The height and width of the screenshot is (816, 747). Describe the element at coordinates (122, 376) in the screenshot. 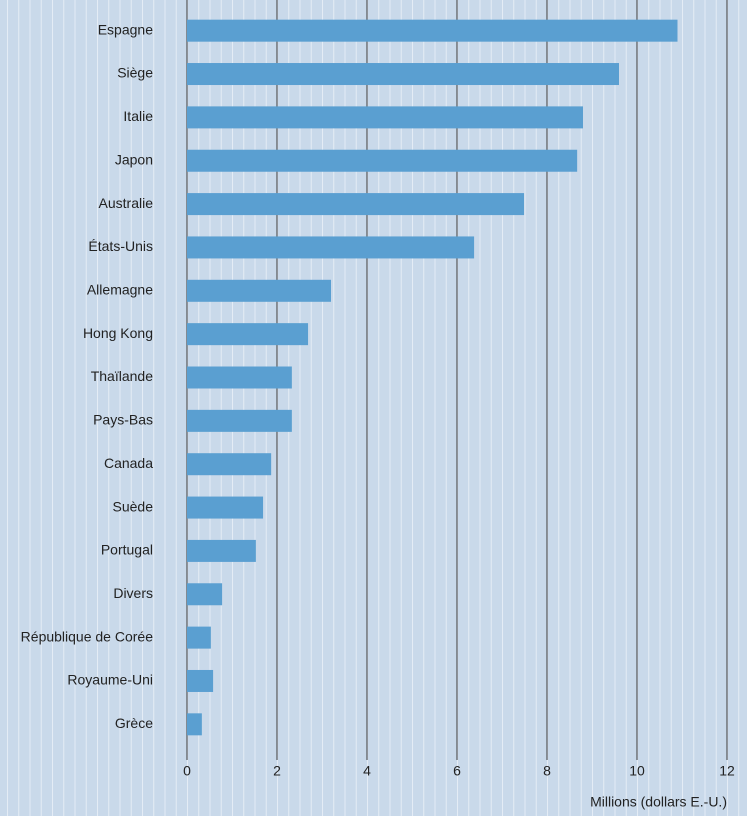

I see `y-tick-label: Thaïlande` at that location.